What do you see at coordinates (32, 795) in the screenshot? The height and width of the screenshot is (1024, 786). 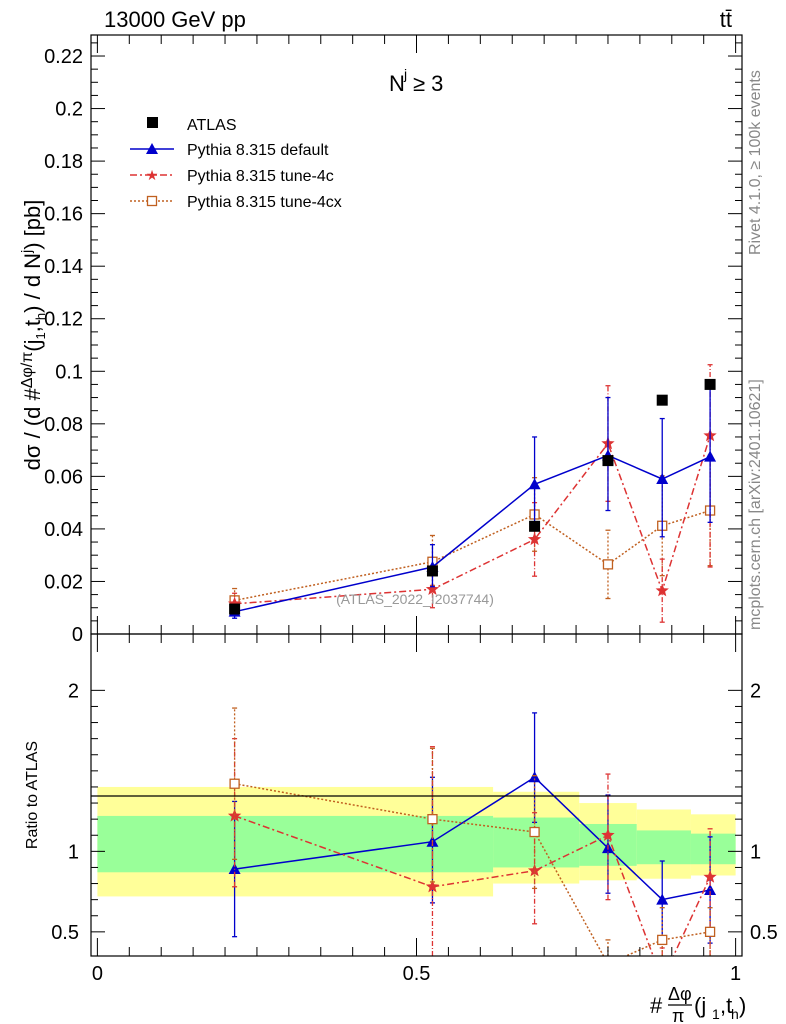 I see `ratio-y-axis-label: Ratio to ATLAS` at bounding box center [32, 795].